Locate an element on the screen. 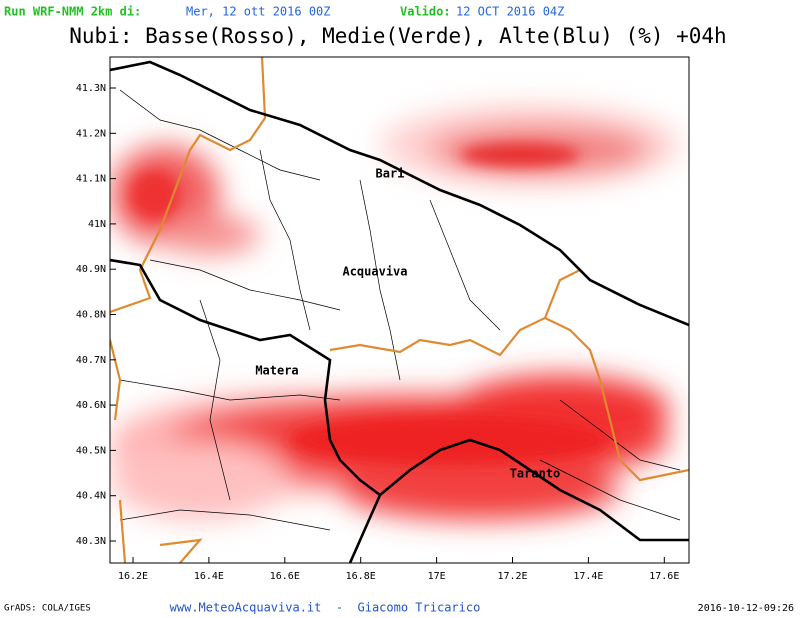 The image size is (800, 618). lon-label: 17.2E is located at coordinates (512, 576).